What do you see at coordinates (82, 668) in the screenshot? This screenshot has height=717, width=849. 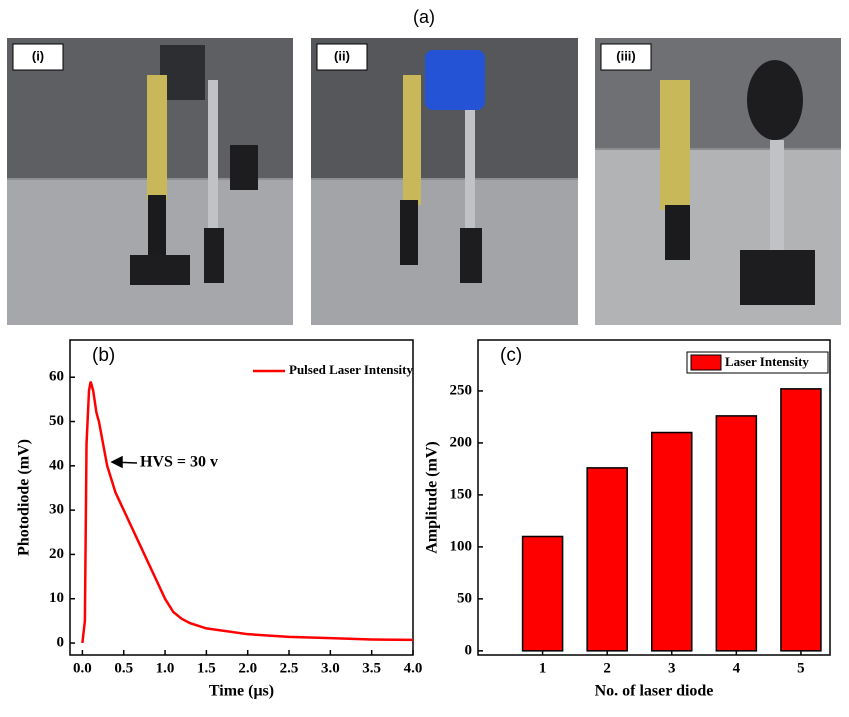 I see `x-tick-label: 0.0` at bounding box center [82, 668].